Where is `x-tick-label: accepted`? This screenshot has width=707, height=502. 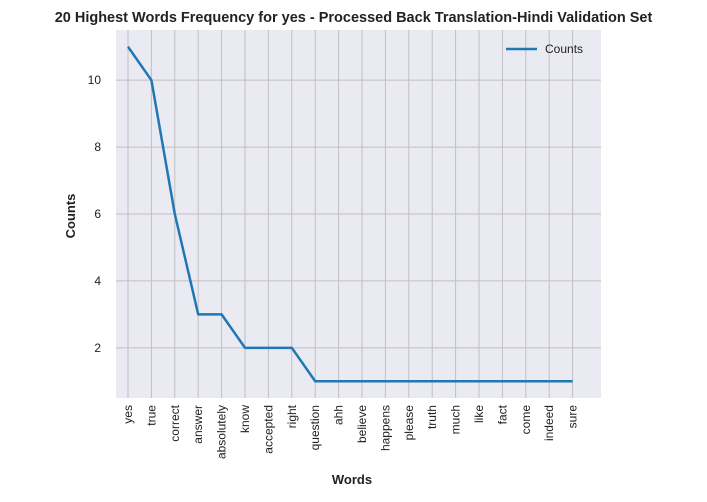
x-tick-label: accepted is located at coordinates (268, 429).